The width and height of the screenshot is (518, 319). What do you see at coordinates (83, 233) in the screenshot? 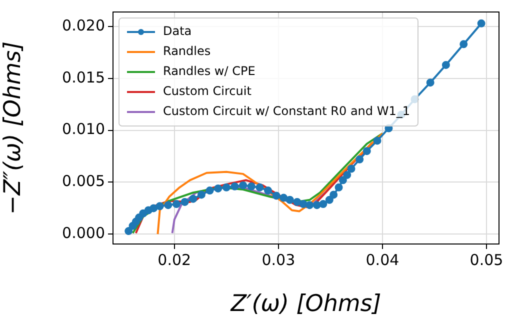
I see `y-tick-label: 0.000` at bounding box center [83, 233].